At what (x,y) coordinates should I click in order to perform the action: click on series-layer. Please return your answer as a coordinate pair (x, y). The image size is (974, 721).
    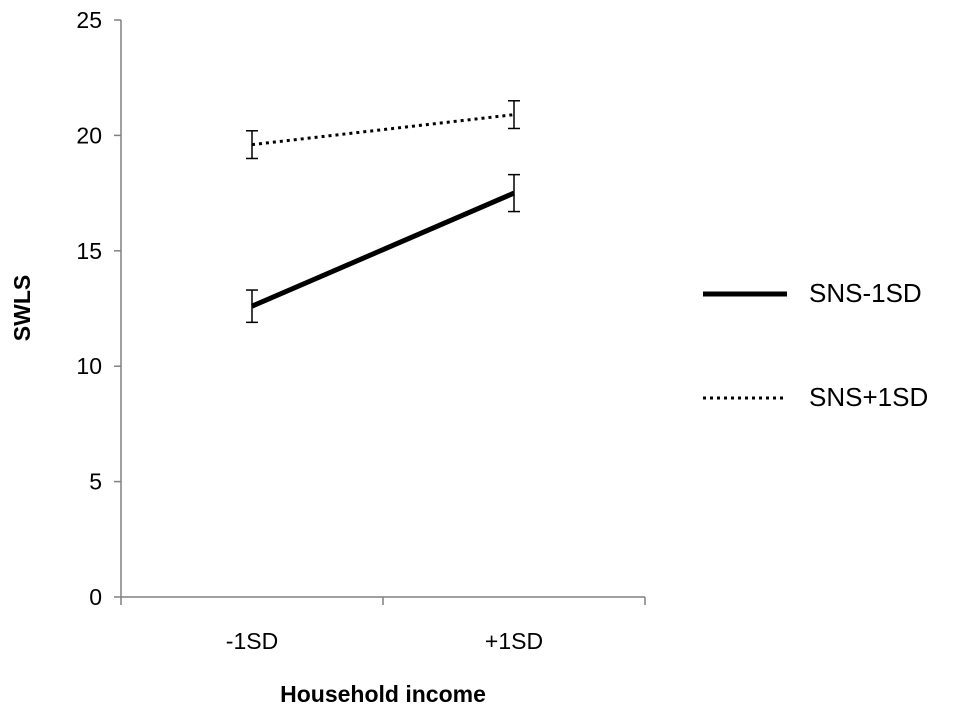
    Looking at the image, I should click on (383, 212).